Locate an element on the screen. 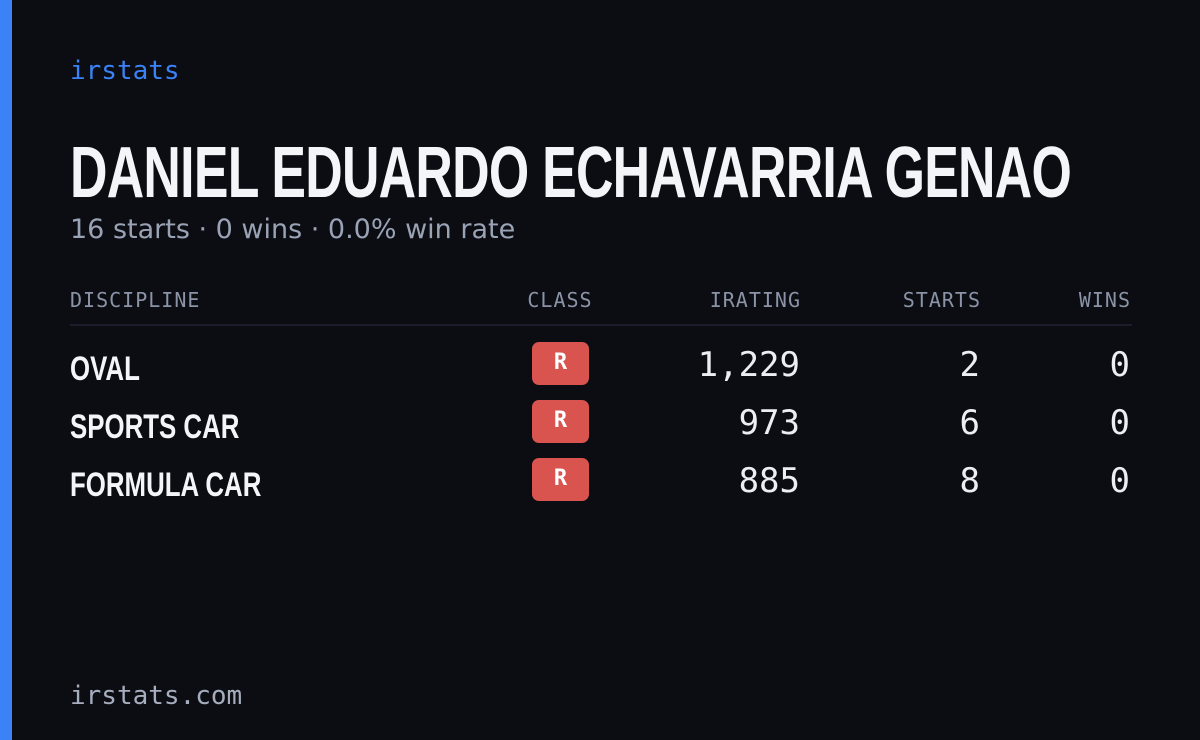 This screenshot has height=740, width=1200. discipline: SPORTS CAR is located at coordinates (155, 427).